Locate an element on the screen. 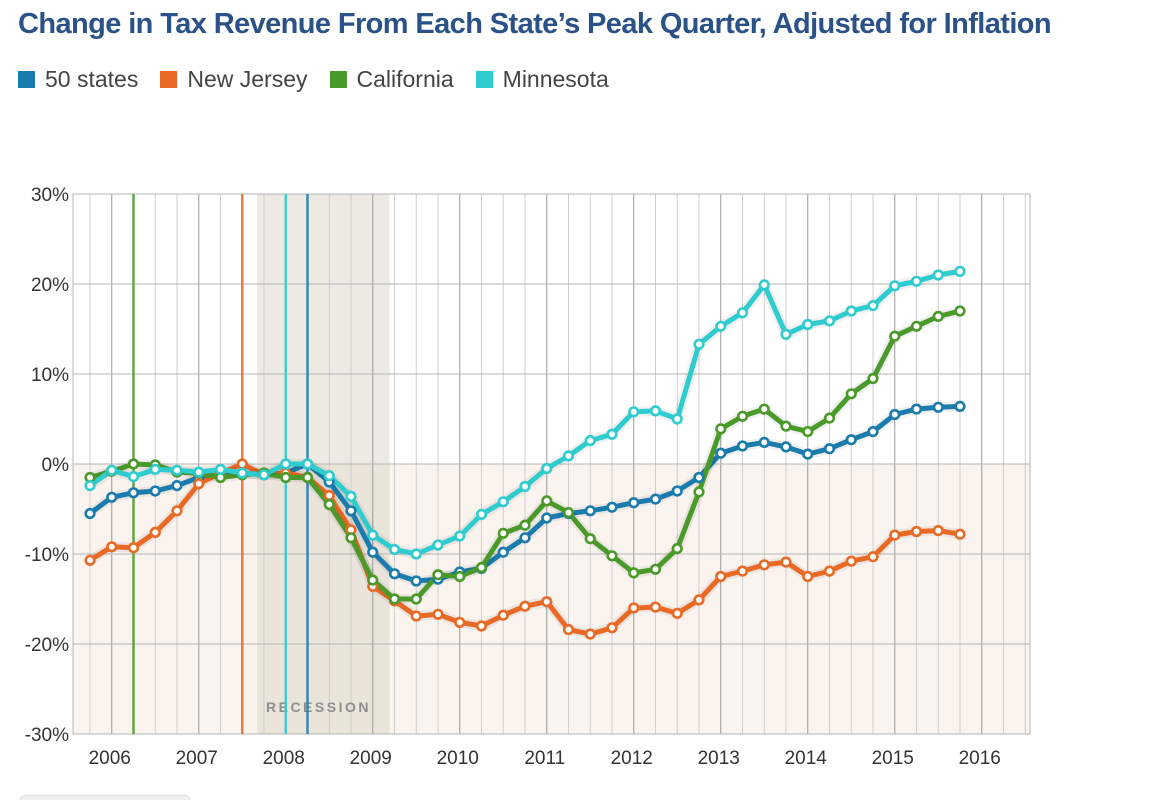 Image resolution: width=1173 pixels, height=800 pixels. legend-item-california: California is located at coordinates (391, 79).